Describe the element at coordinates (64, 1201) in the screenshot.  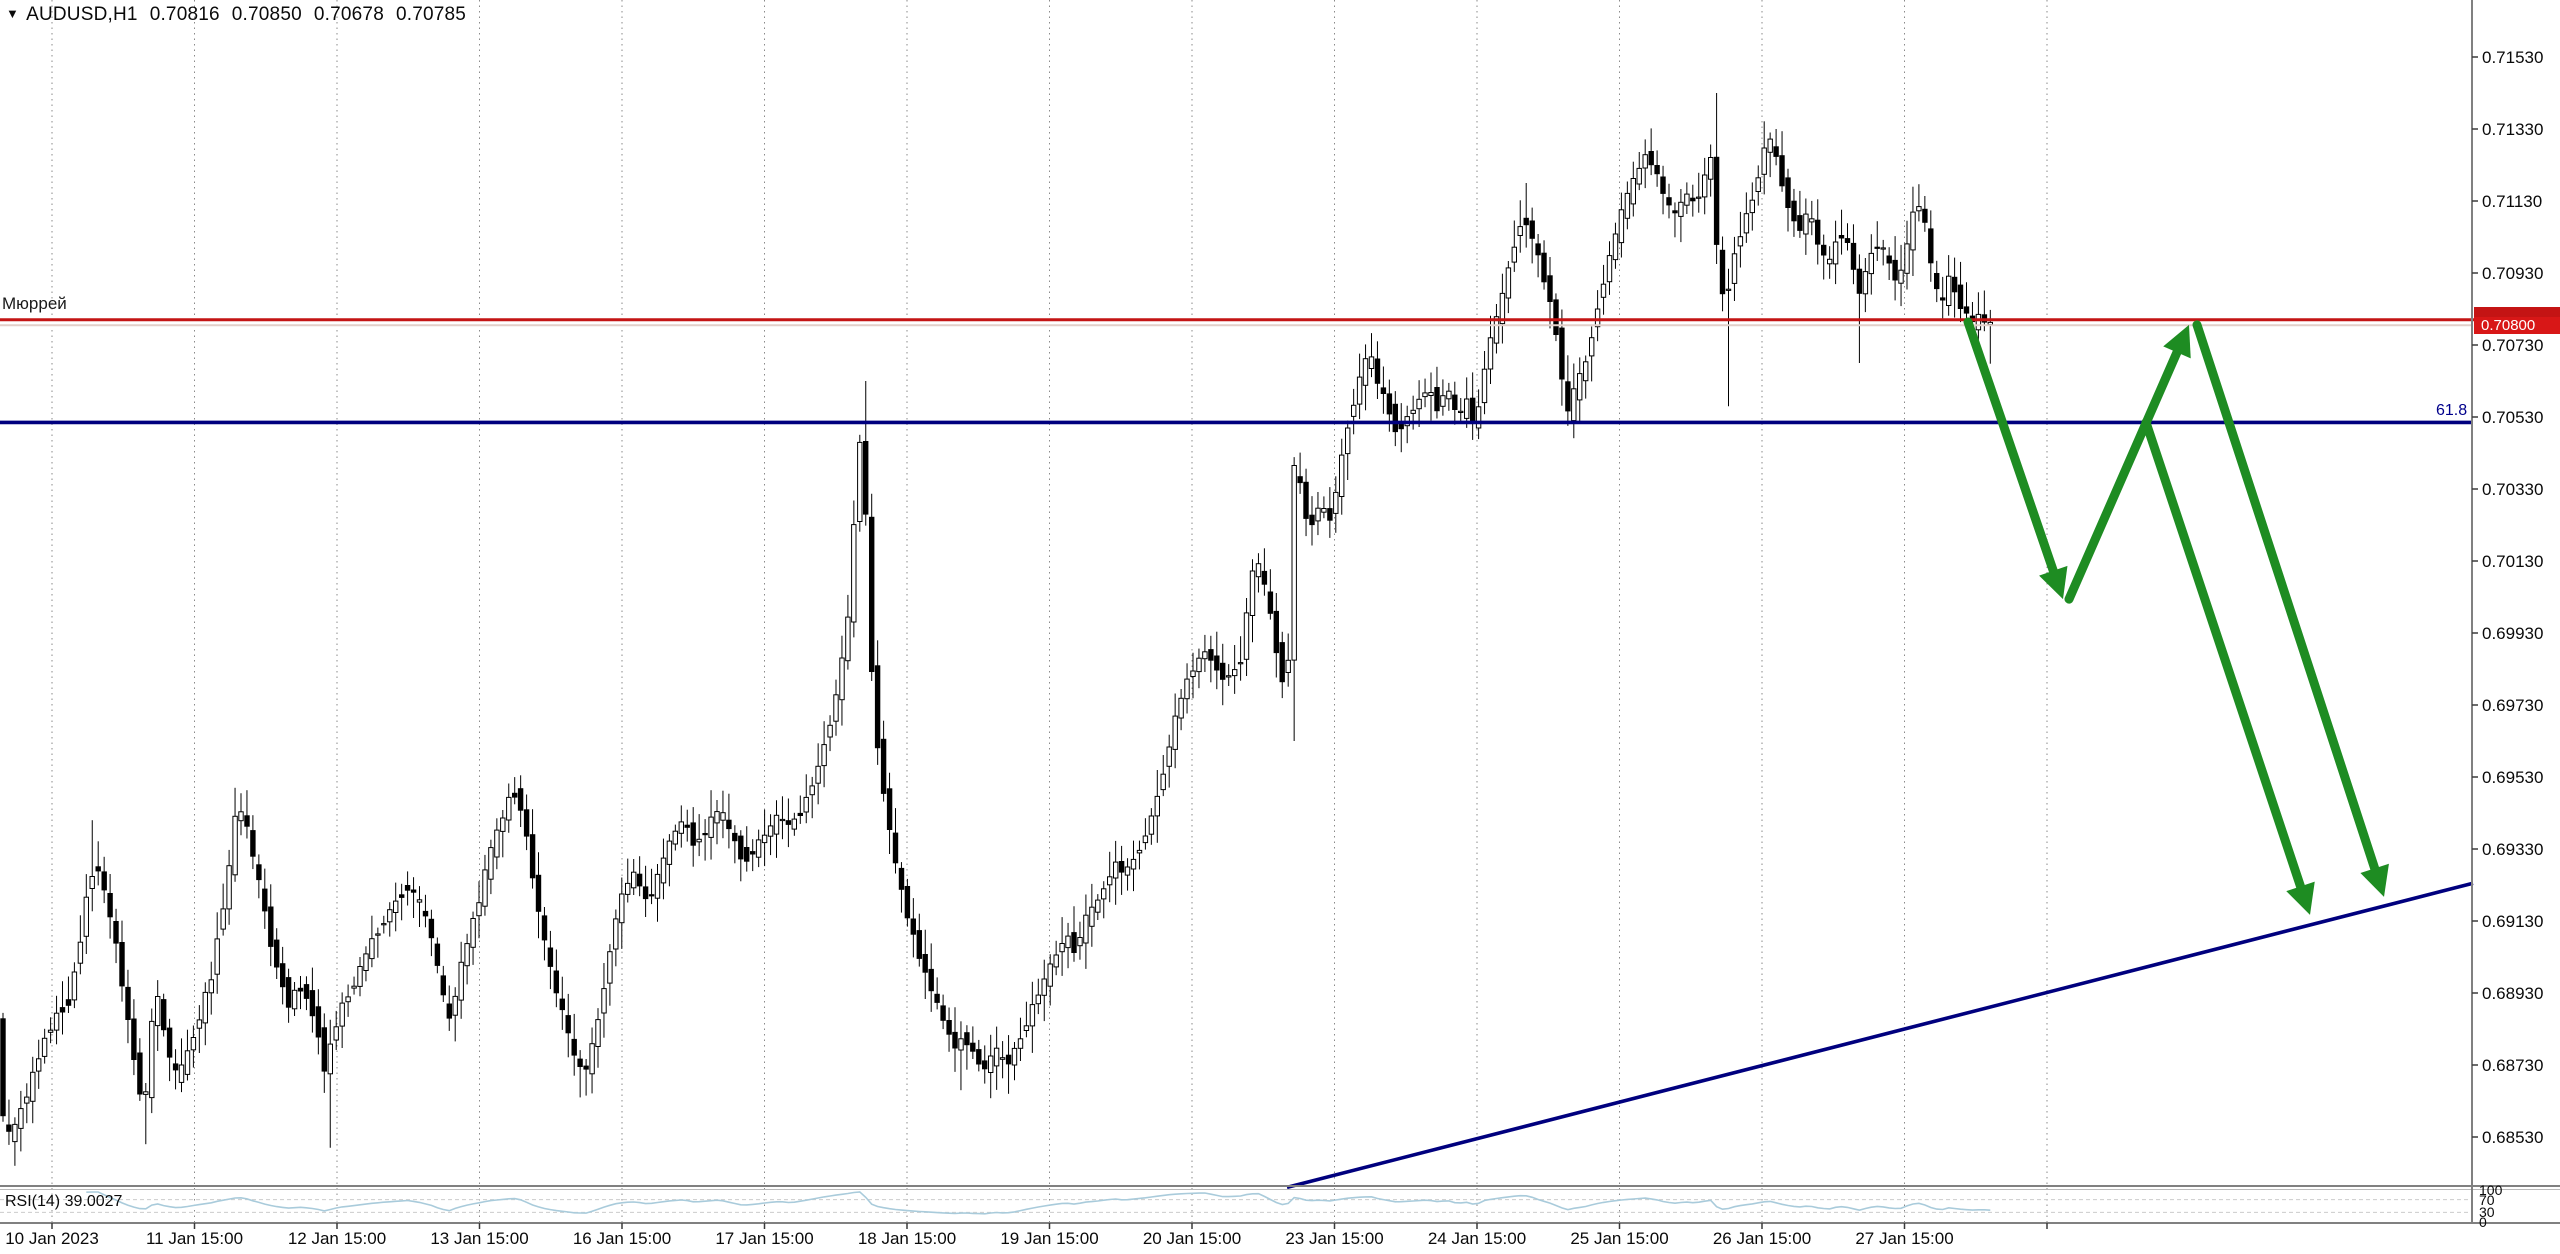
I see `rsi-indicator-label: RSI(14) 39.0027` at that location.